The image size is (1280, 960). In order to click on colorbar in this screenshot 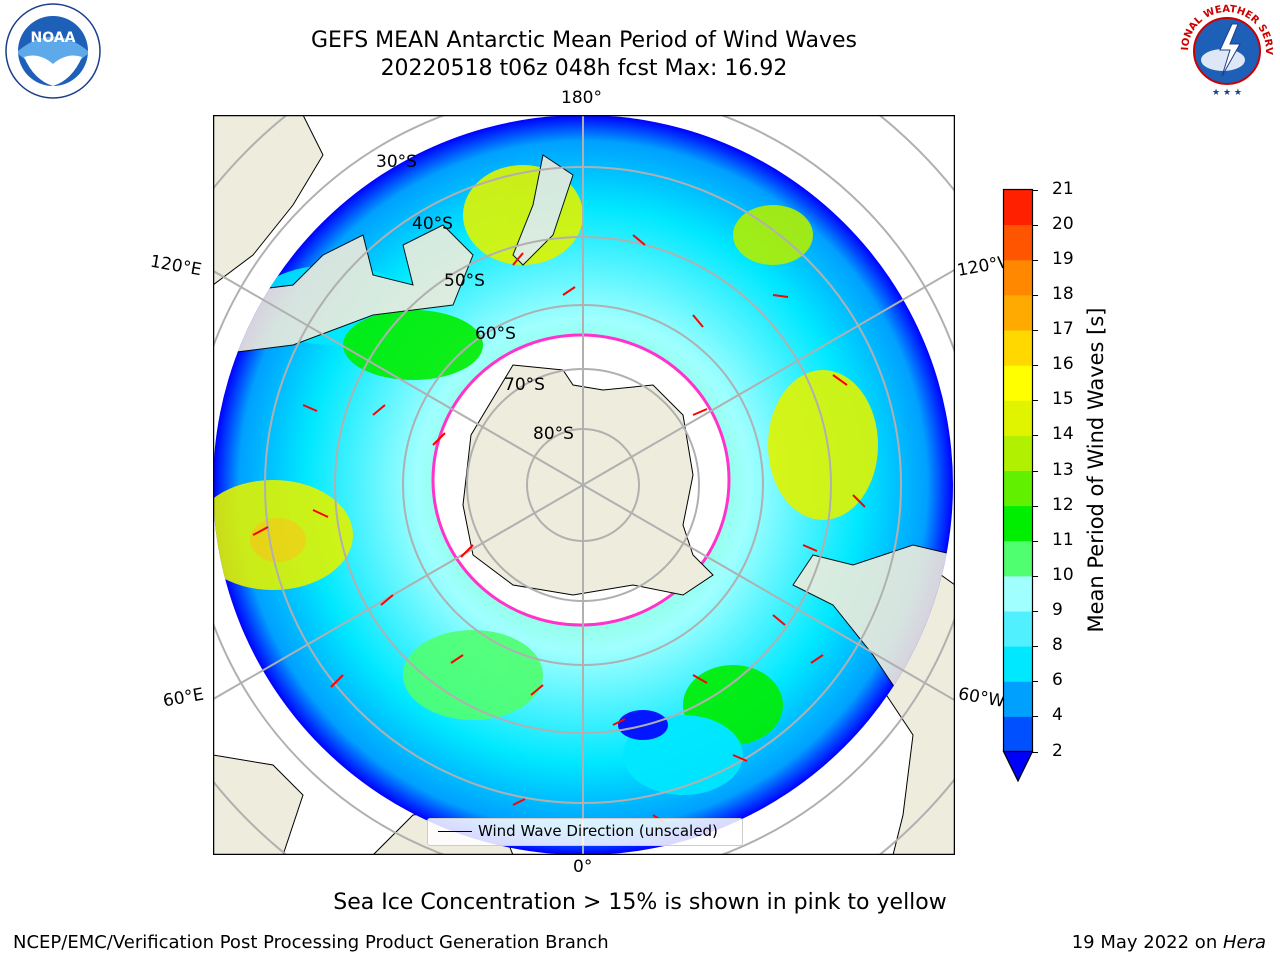, I will do `click(1018, 485)`.